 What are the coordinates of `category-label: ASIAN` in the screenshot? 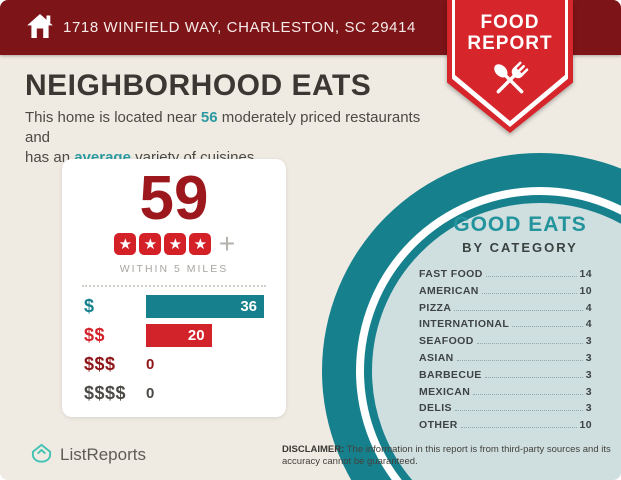 It's located at (436, 357).